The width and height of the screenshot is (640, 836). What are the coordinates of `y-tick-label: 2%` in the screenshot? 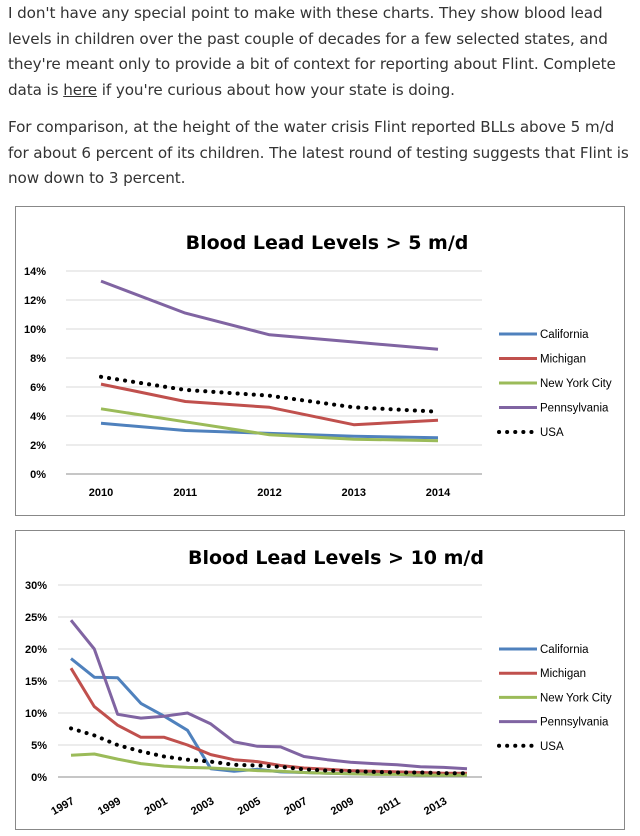 It's located at (38, 446).